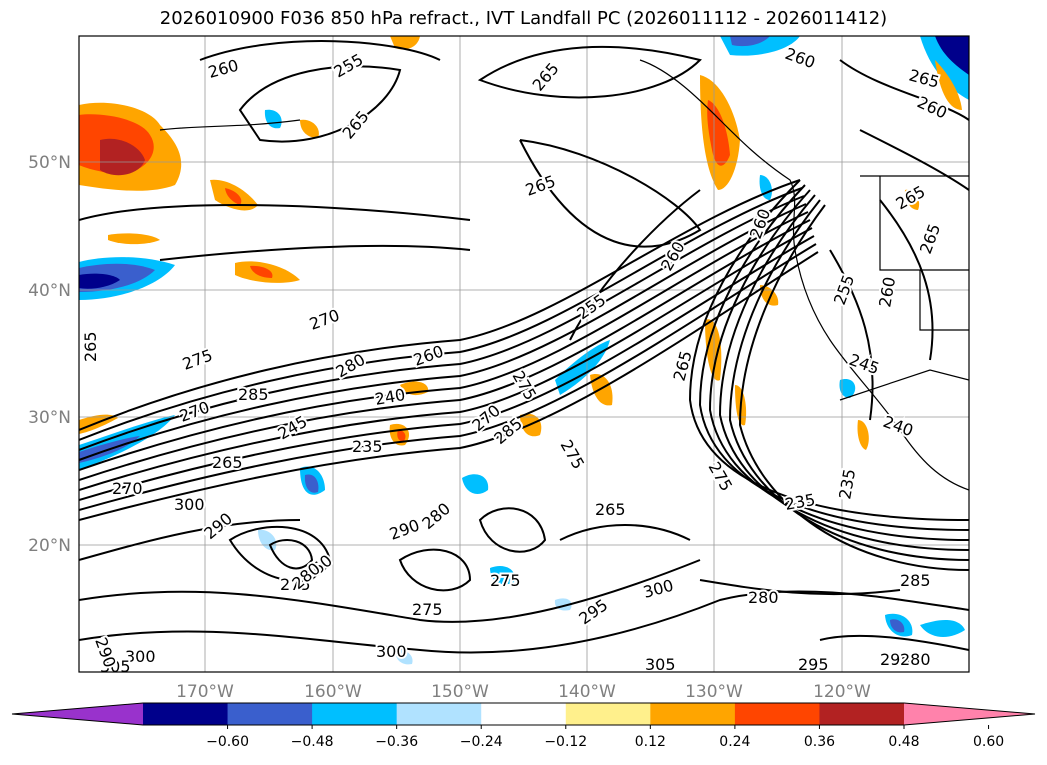 The height and width of the screenshot is (765, 1047). Describe the element at coordinates (227, 742) in the screenshot. I see `colorbar-tick-label: −0.60` at that location.